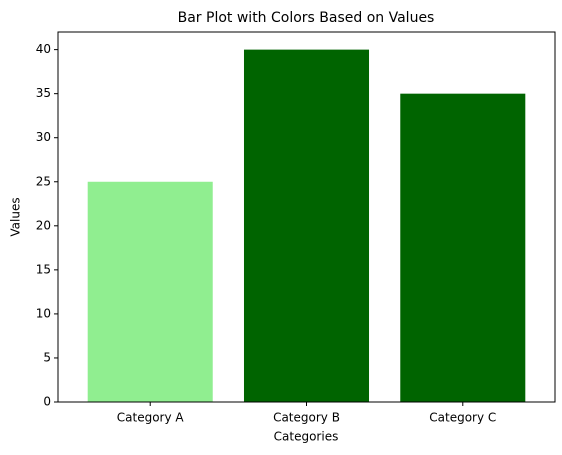  What do you see at coordinates (16, 216) in the screenshot?
I see `y-axis-label: Values` at bounding box center [16, 216].